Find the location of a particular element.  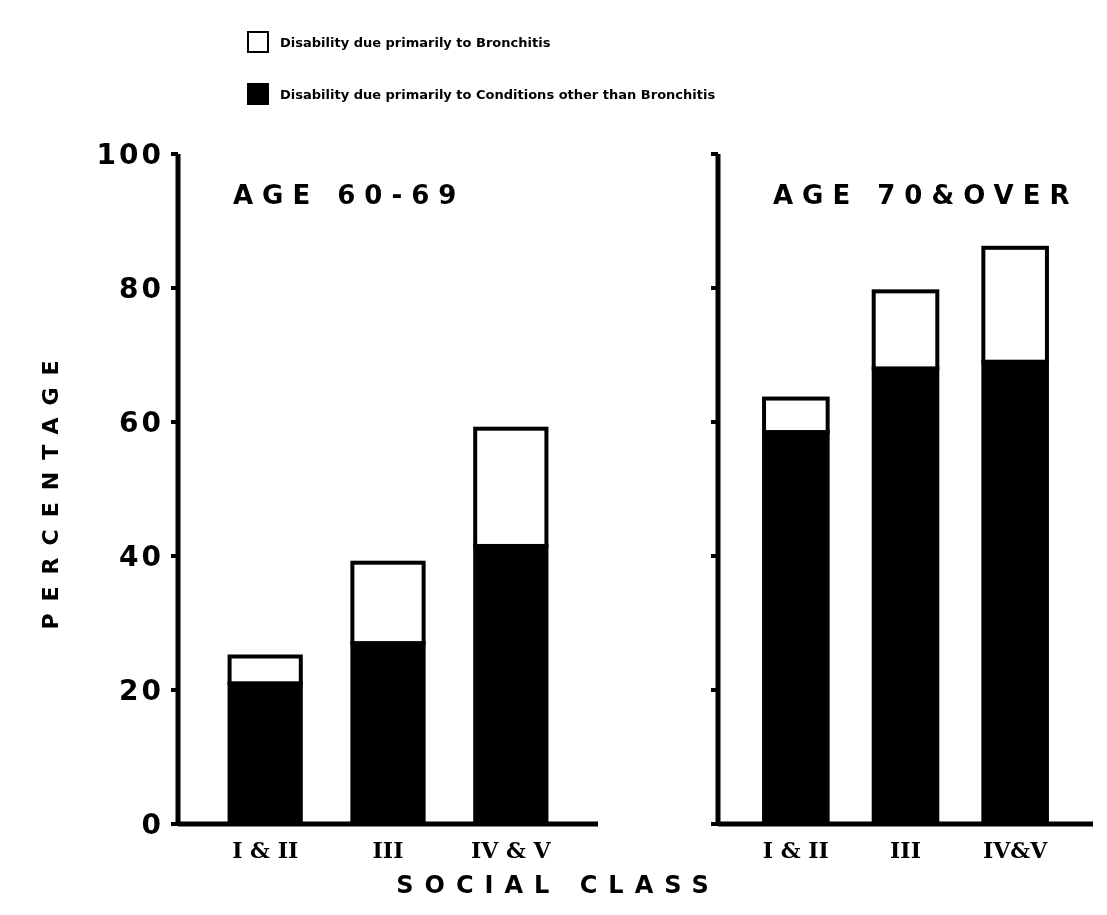

y-tick-label: 40 is located at coordinates (141, 556).